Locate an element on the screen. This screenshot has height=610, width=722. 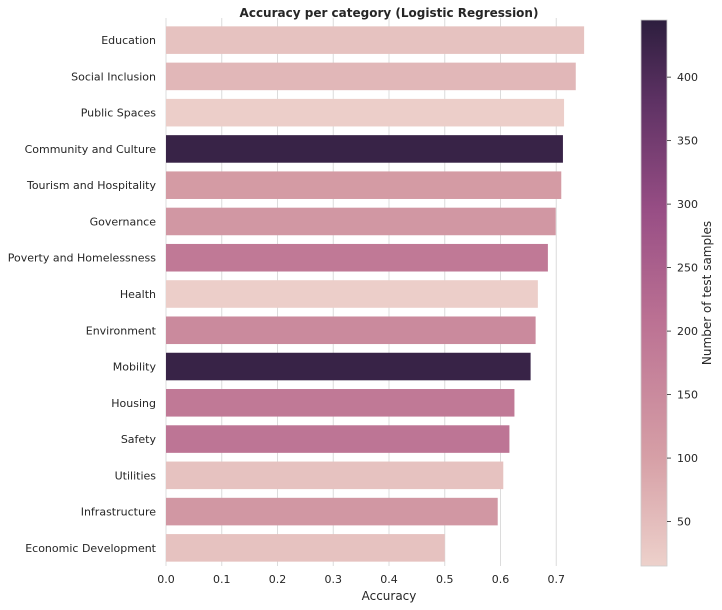
x-tick-label: 0.0 is located at coordinates (166, 579).